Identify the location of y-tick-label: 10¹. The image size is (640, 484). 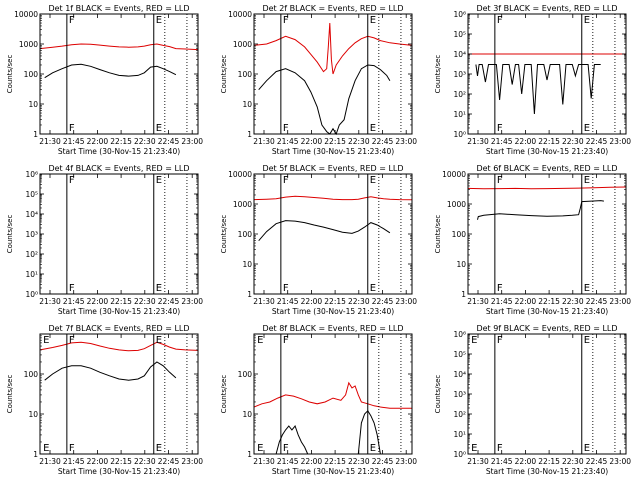
(459, 114).